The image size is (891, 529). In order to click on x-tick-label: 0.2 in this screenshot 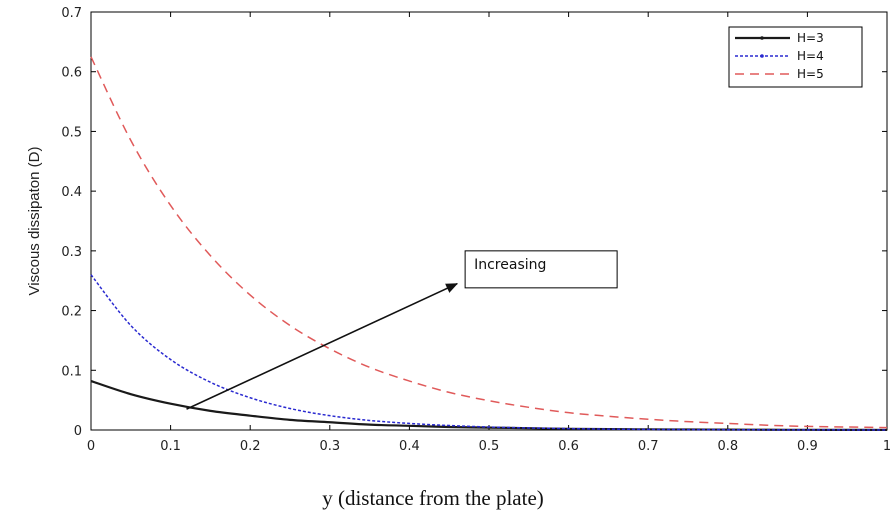, I will do `click(250, 446)`.